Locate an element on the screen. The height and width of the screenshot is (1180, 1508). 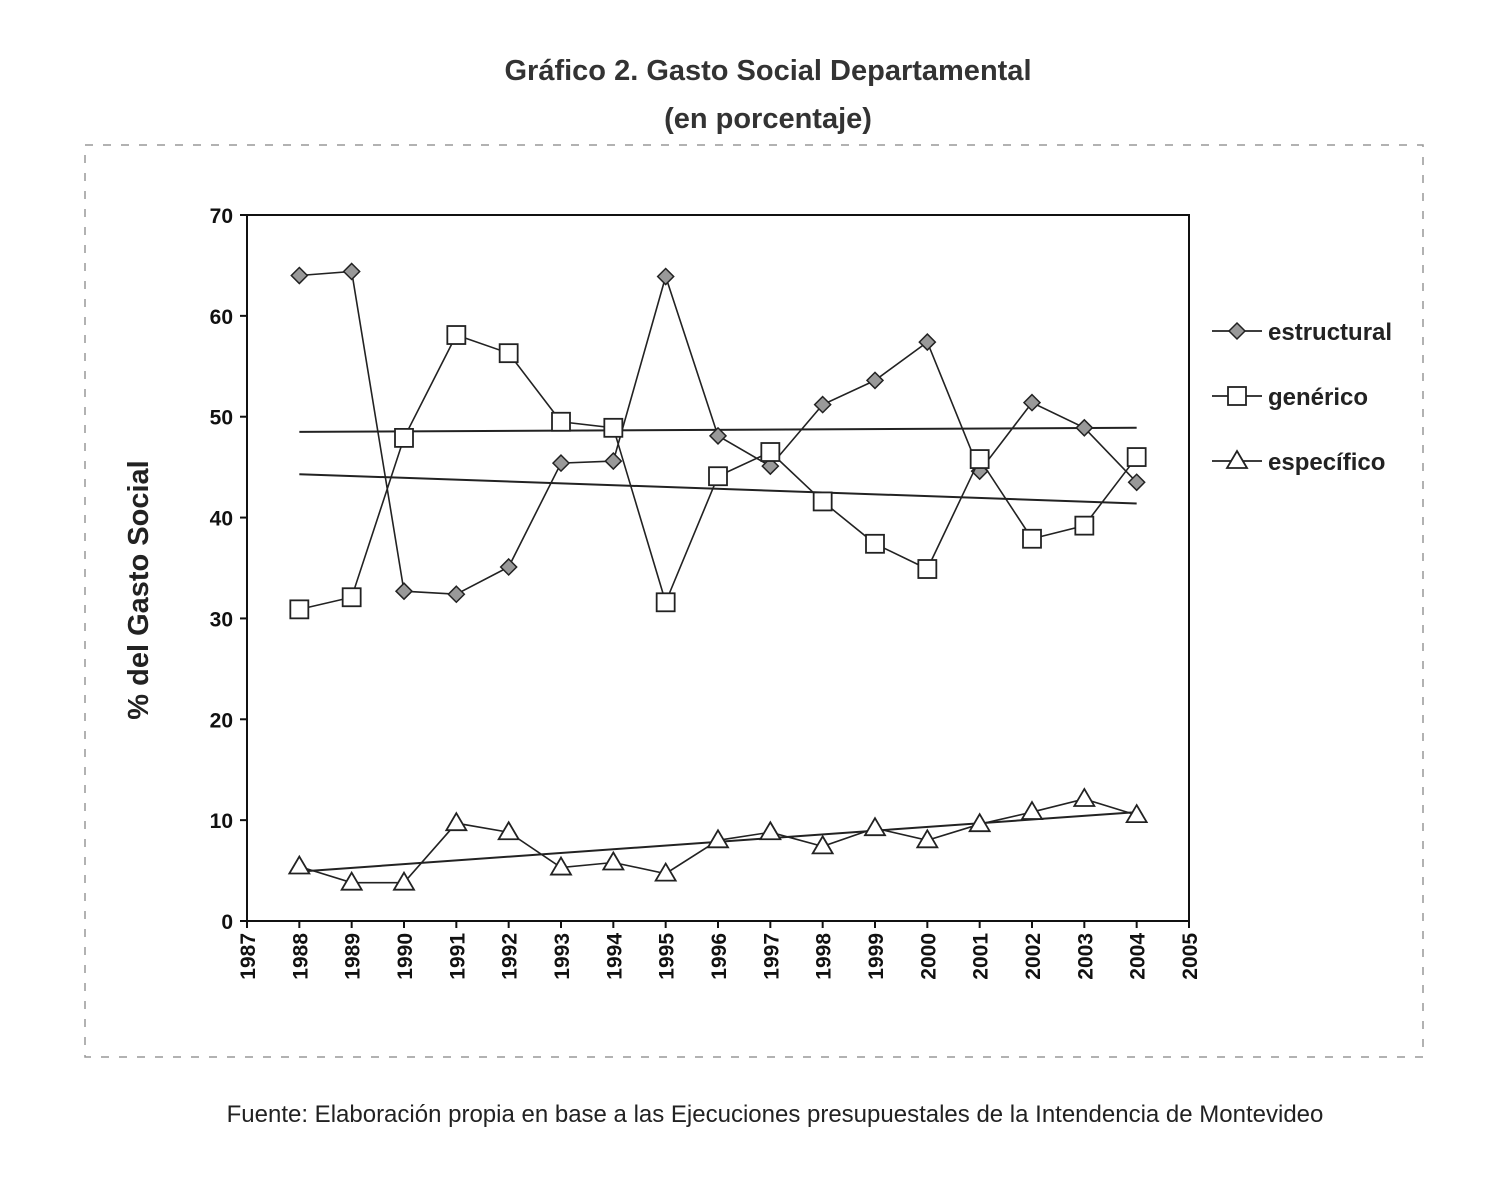
x-tick-label: 1992 is located at coordinates (510, 956).